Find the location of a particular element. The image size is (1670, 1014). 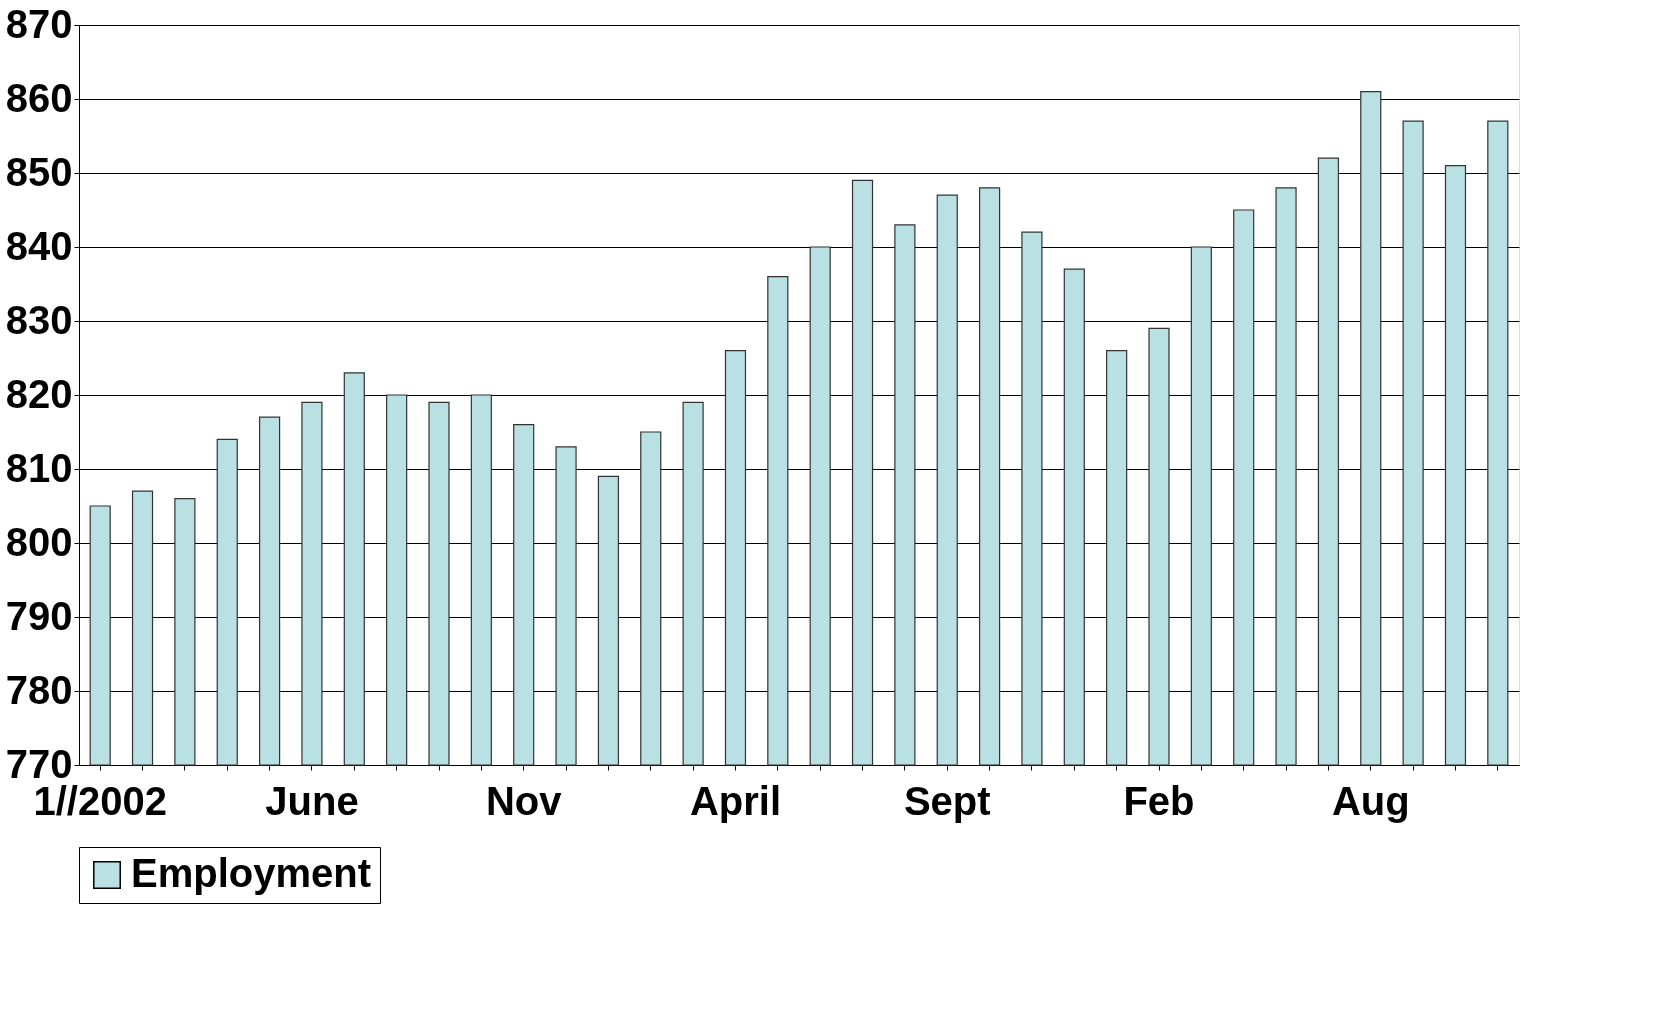

x-tick-label: Sept is located at coordinates (947, 800).